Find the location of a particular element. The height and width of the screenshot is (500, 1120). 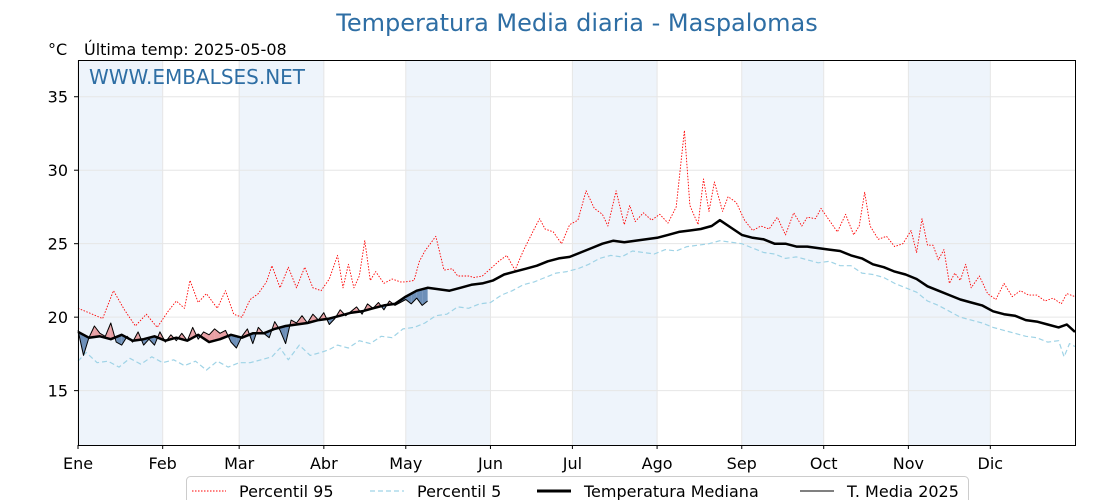

y-tick-label: 30 is located at coordinates (58, 170).